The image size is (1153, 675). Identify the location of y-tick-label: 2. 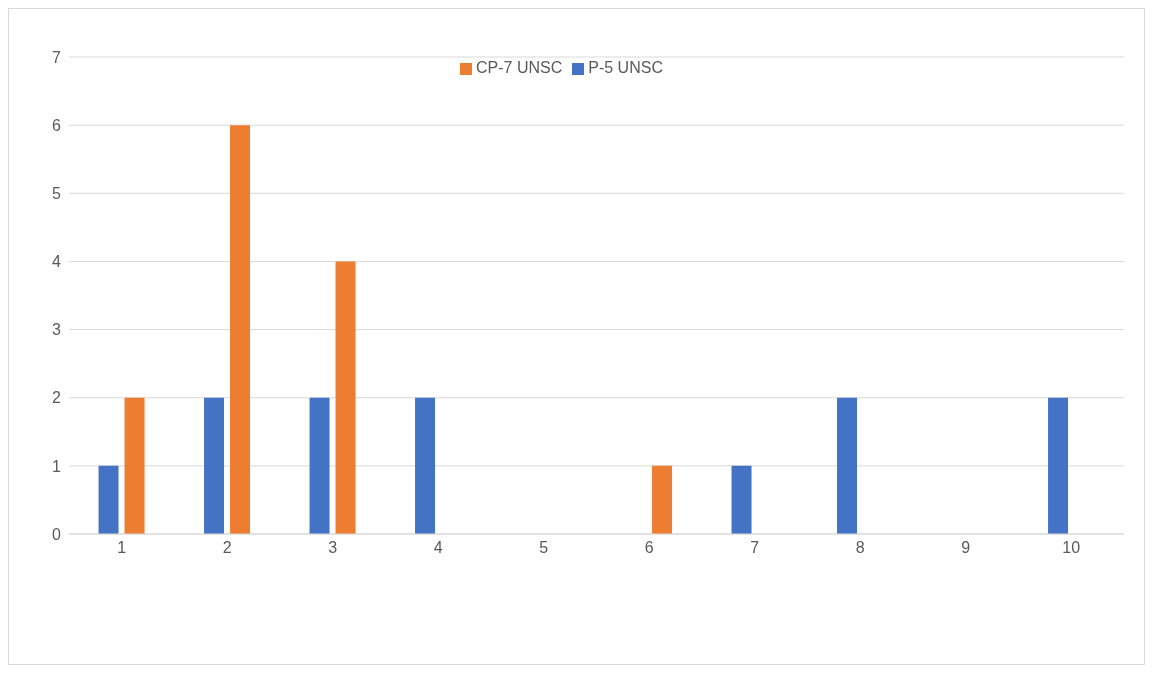
(57, 398).